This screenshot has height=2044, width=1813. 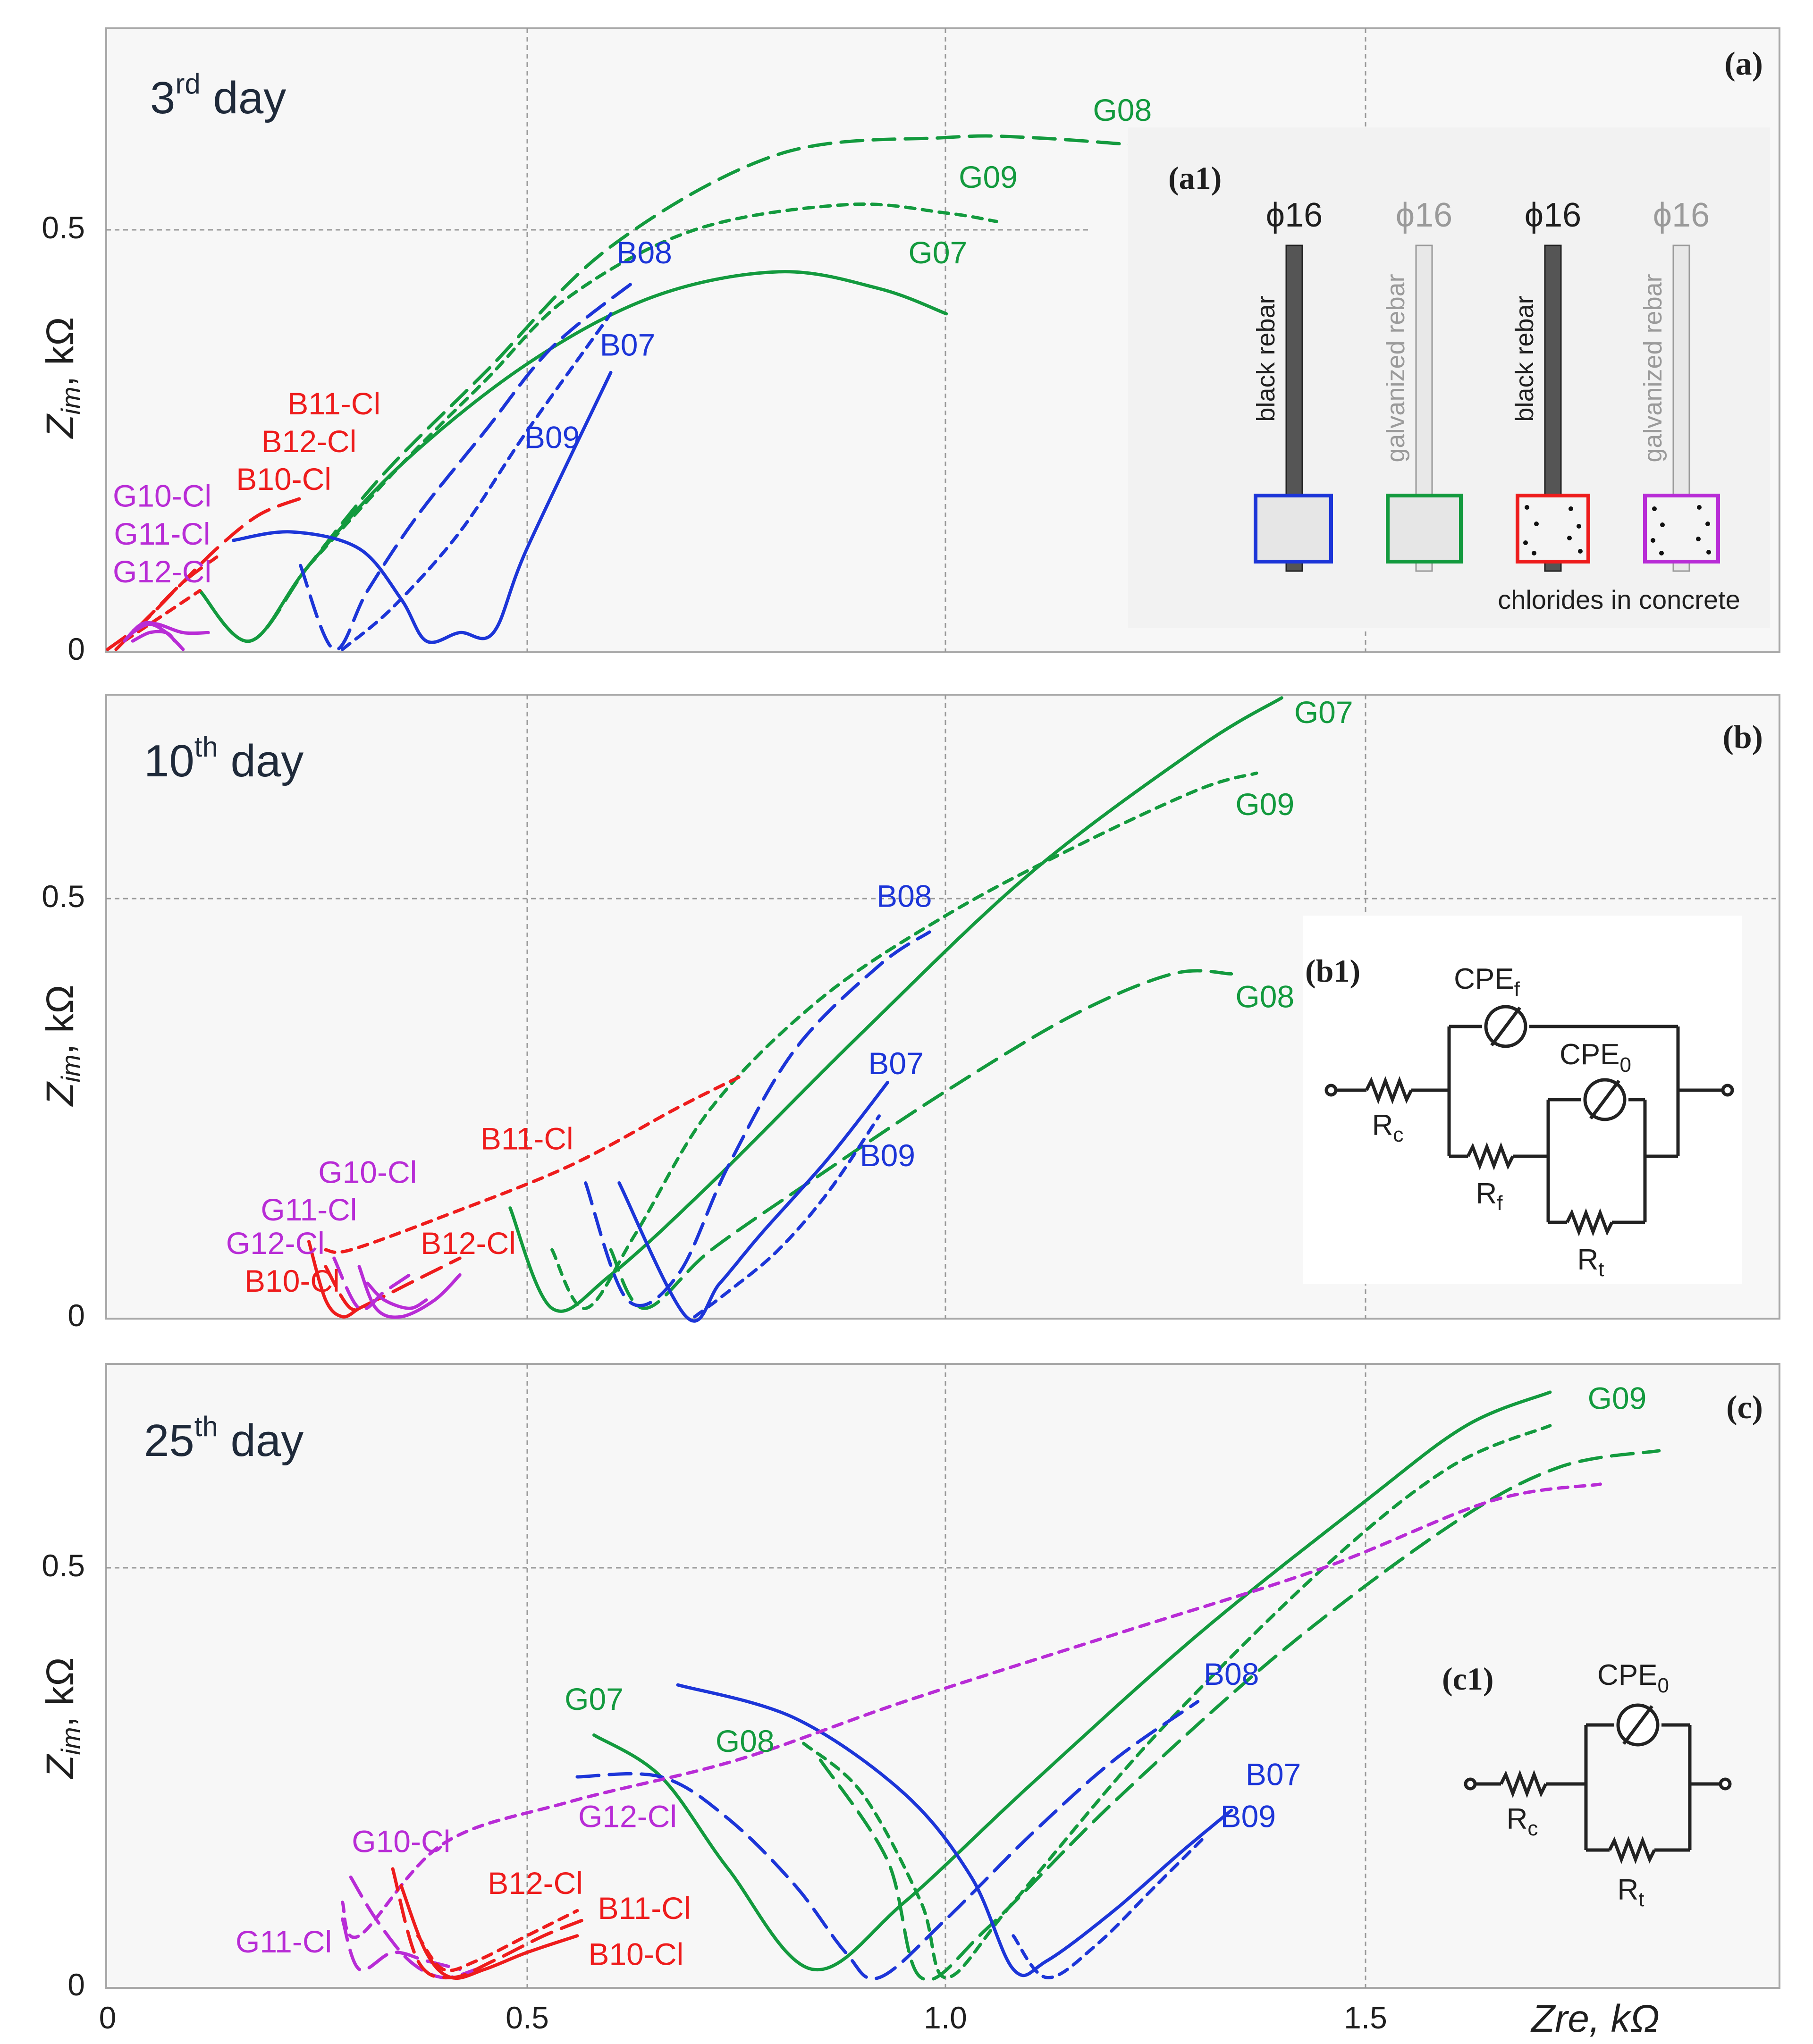 I want to click on inset-c1-rc: Rc, so click(x=1522, y=1821).